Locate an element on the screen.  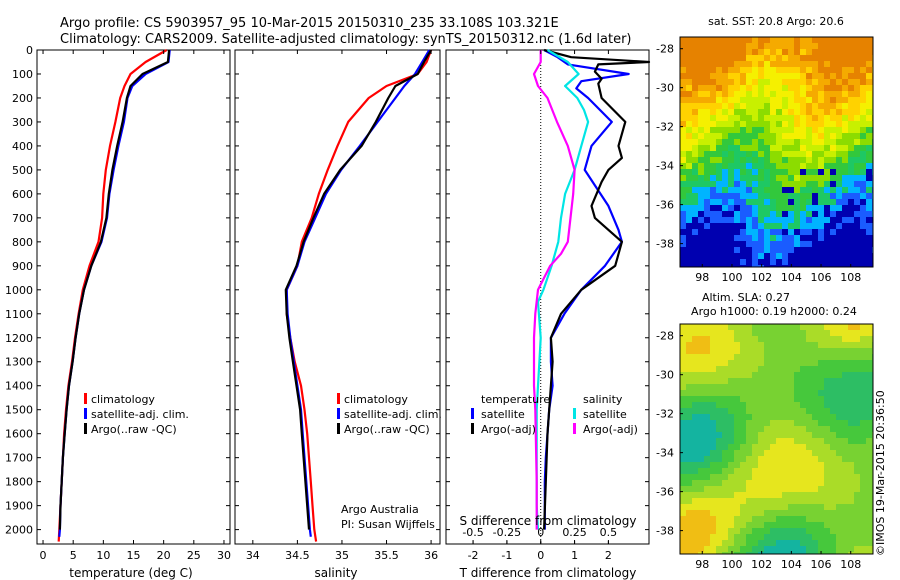
y-tick-label: 2000 is located at coordinates (19, 530).